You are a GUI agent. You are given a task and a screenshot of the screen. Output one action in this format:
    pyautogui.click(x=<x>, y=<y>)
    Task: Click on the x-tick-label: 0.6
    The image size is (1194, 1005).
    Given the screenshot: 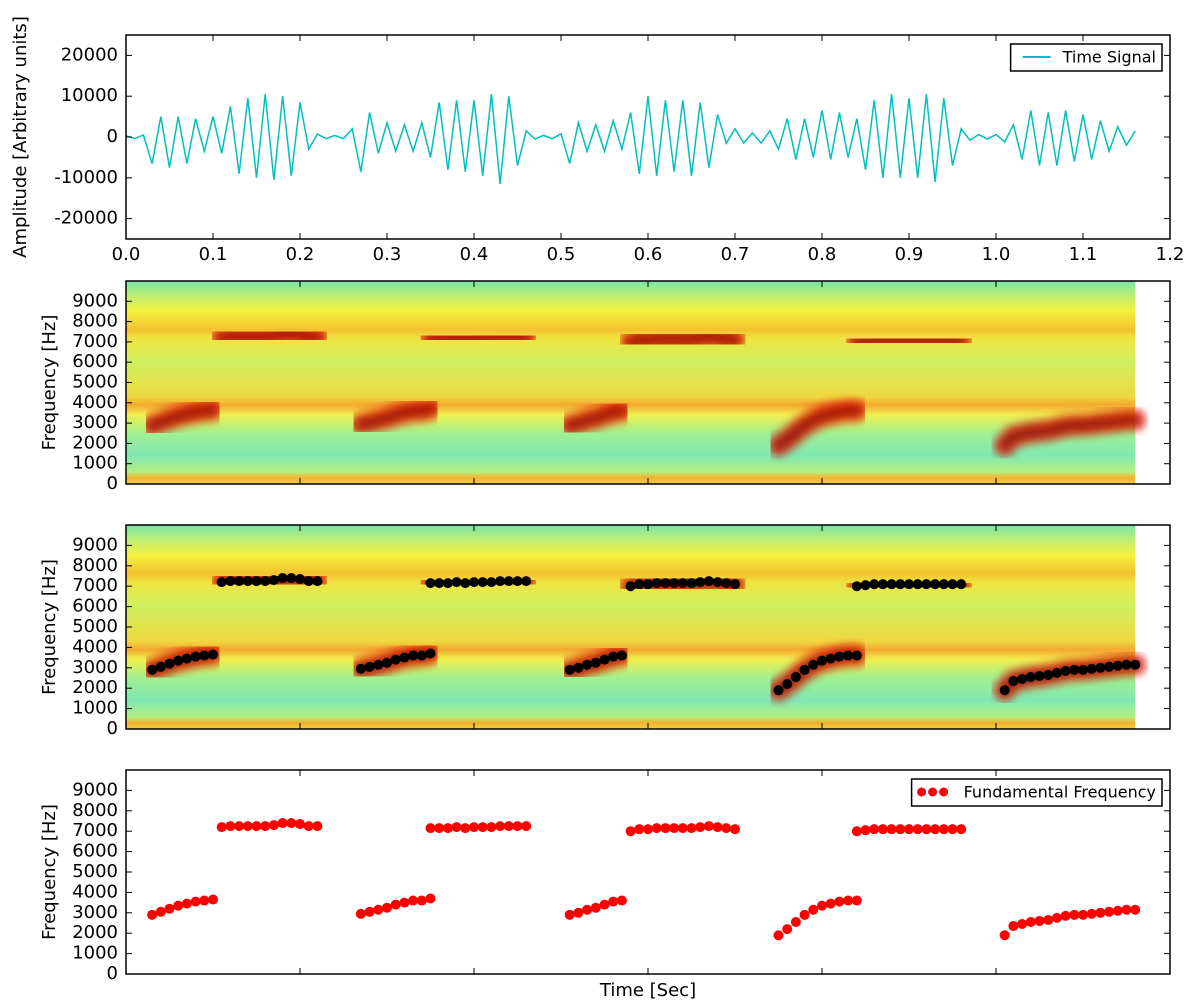 What is the action you would take?
    pyautogui.click(x=648, y=254)
    